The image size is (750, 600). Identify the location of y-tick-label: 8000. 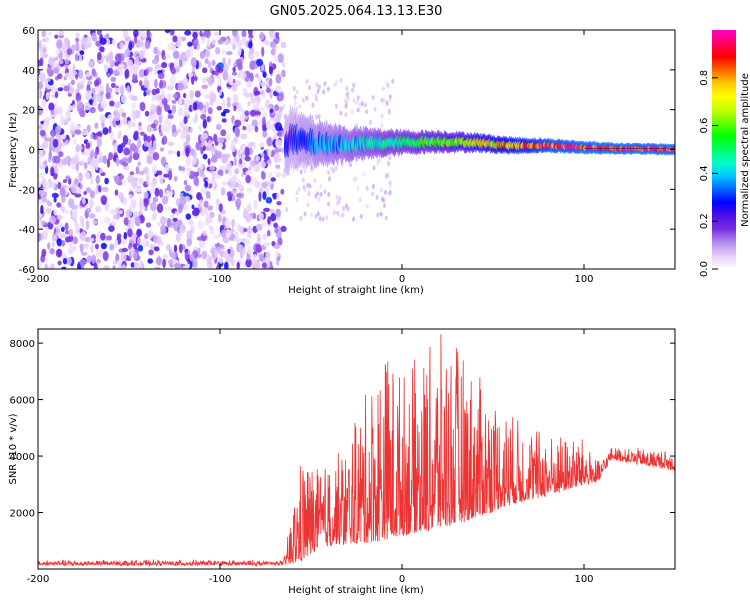
(22, 344).